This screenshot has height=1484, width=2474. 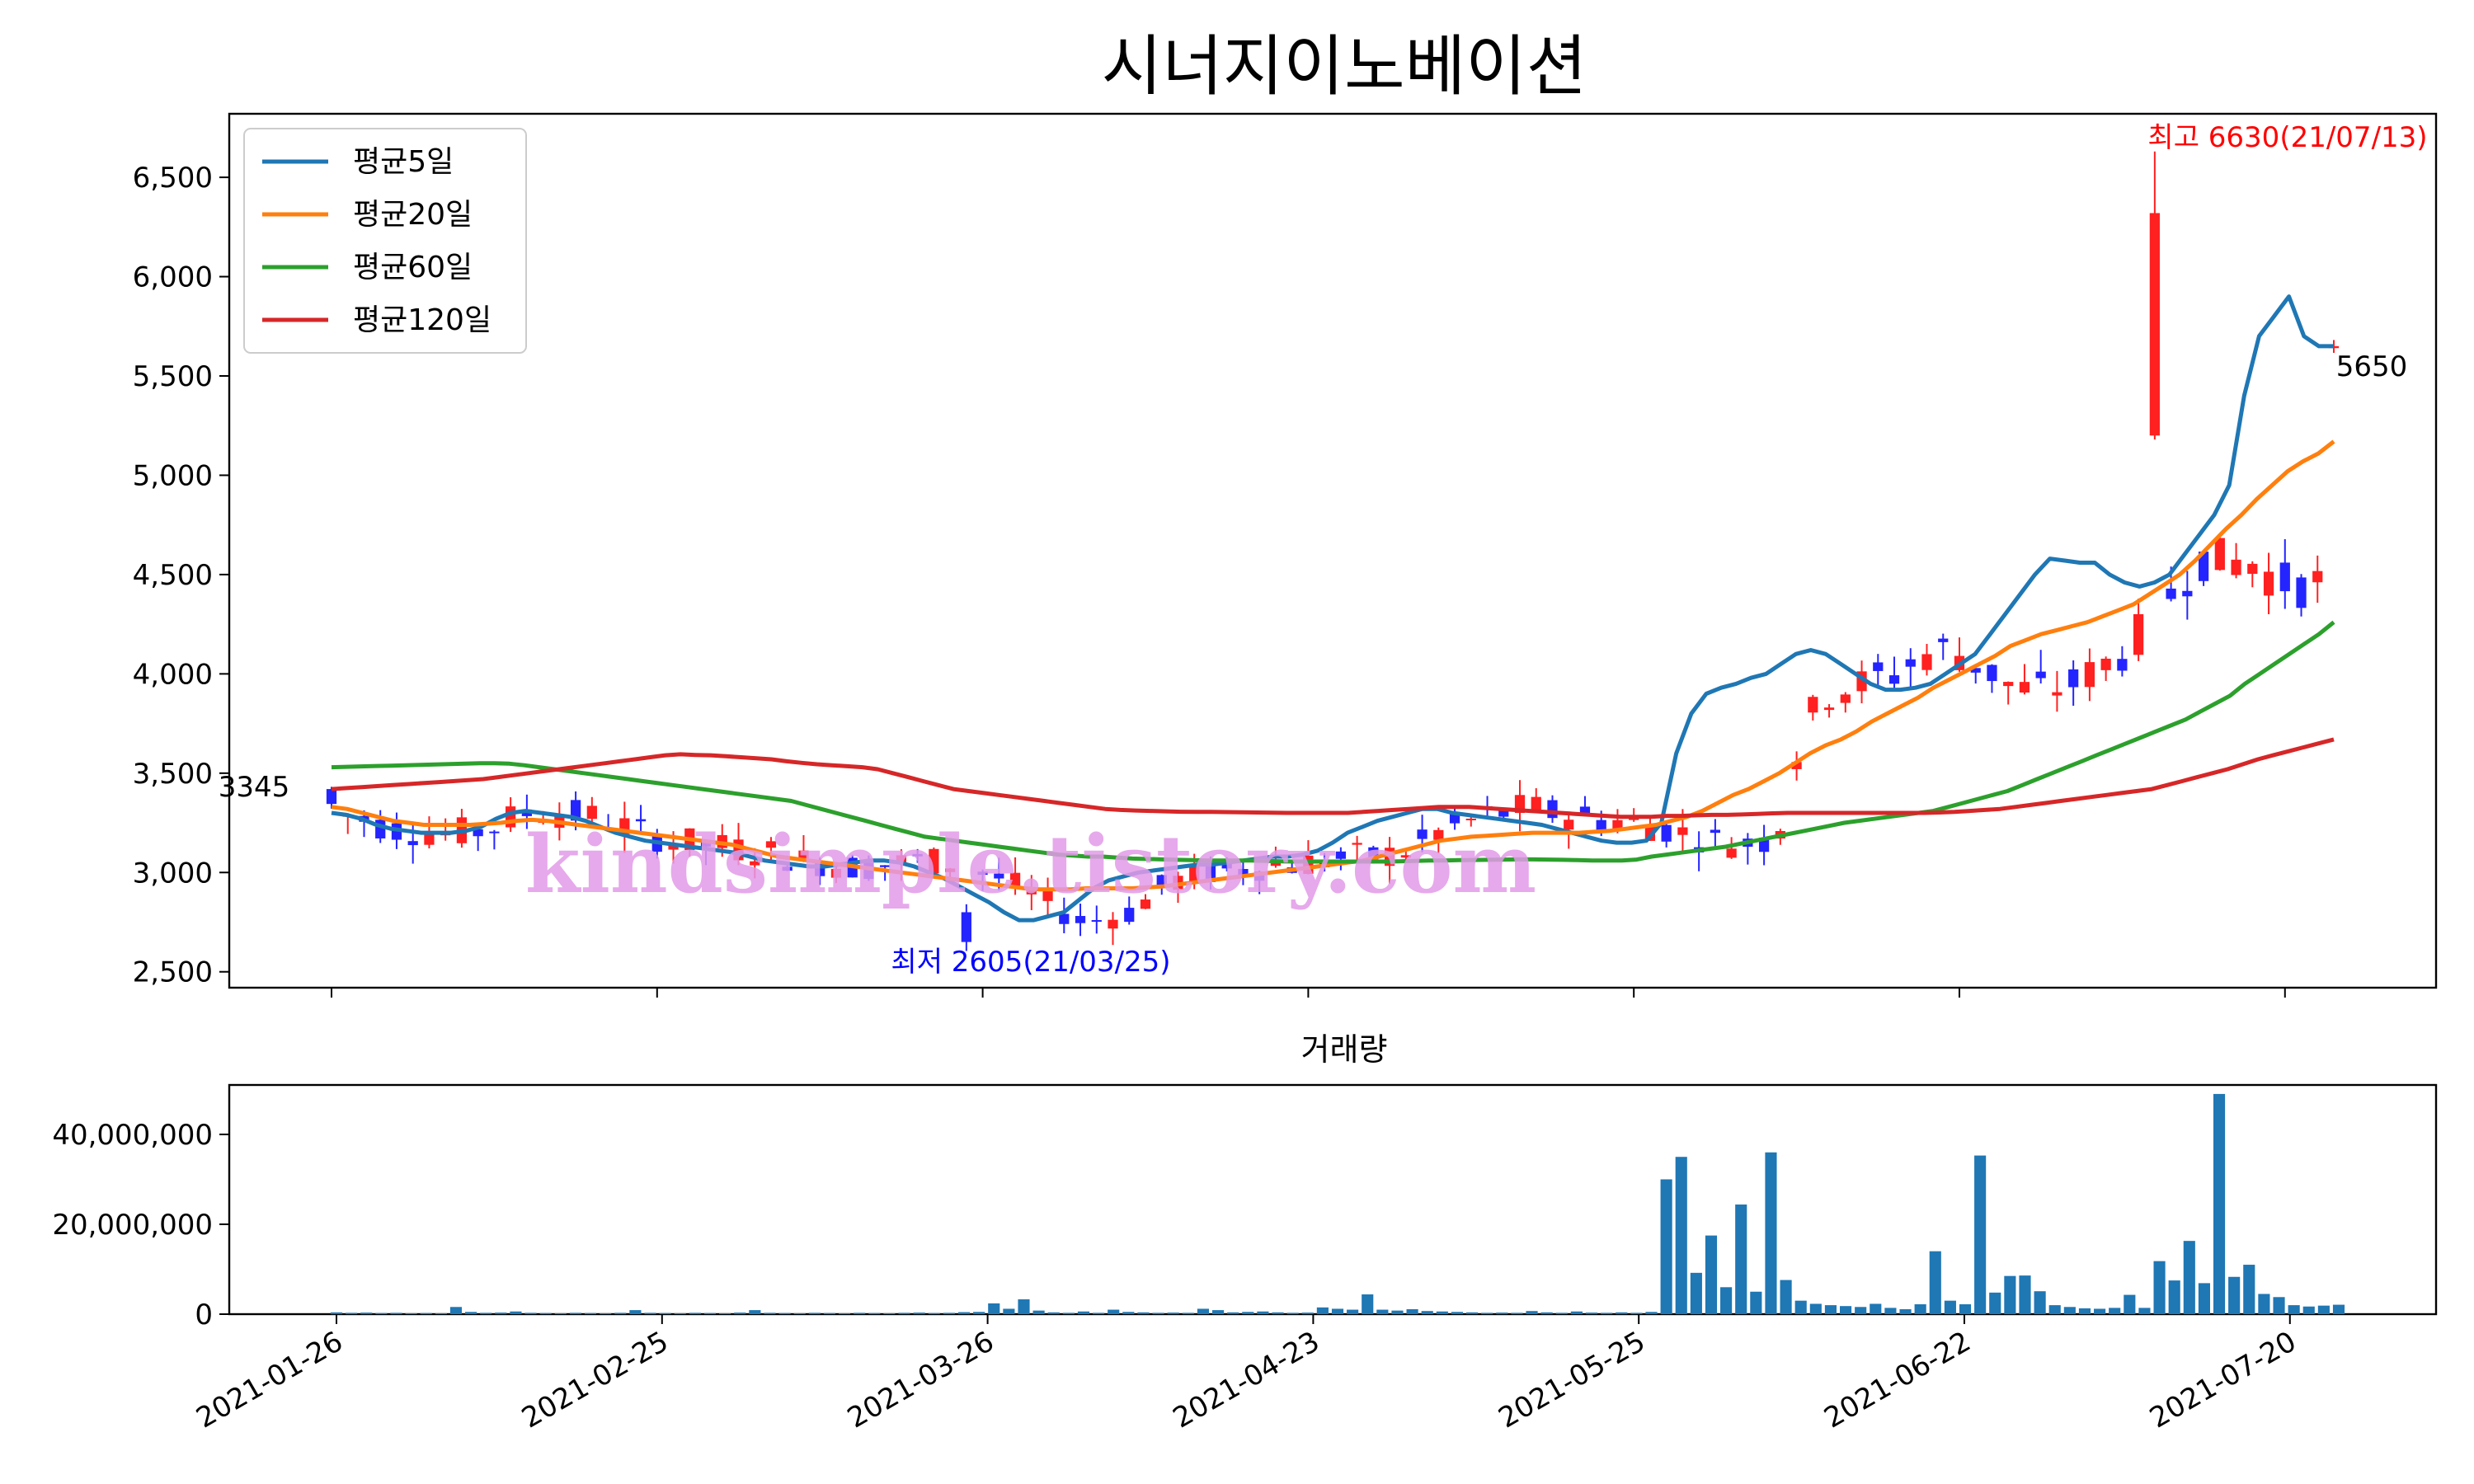 I want to click on volume-y-tick-label: 0, so click(x=204, y=1314).